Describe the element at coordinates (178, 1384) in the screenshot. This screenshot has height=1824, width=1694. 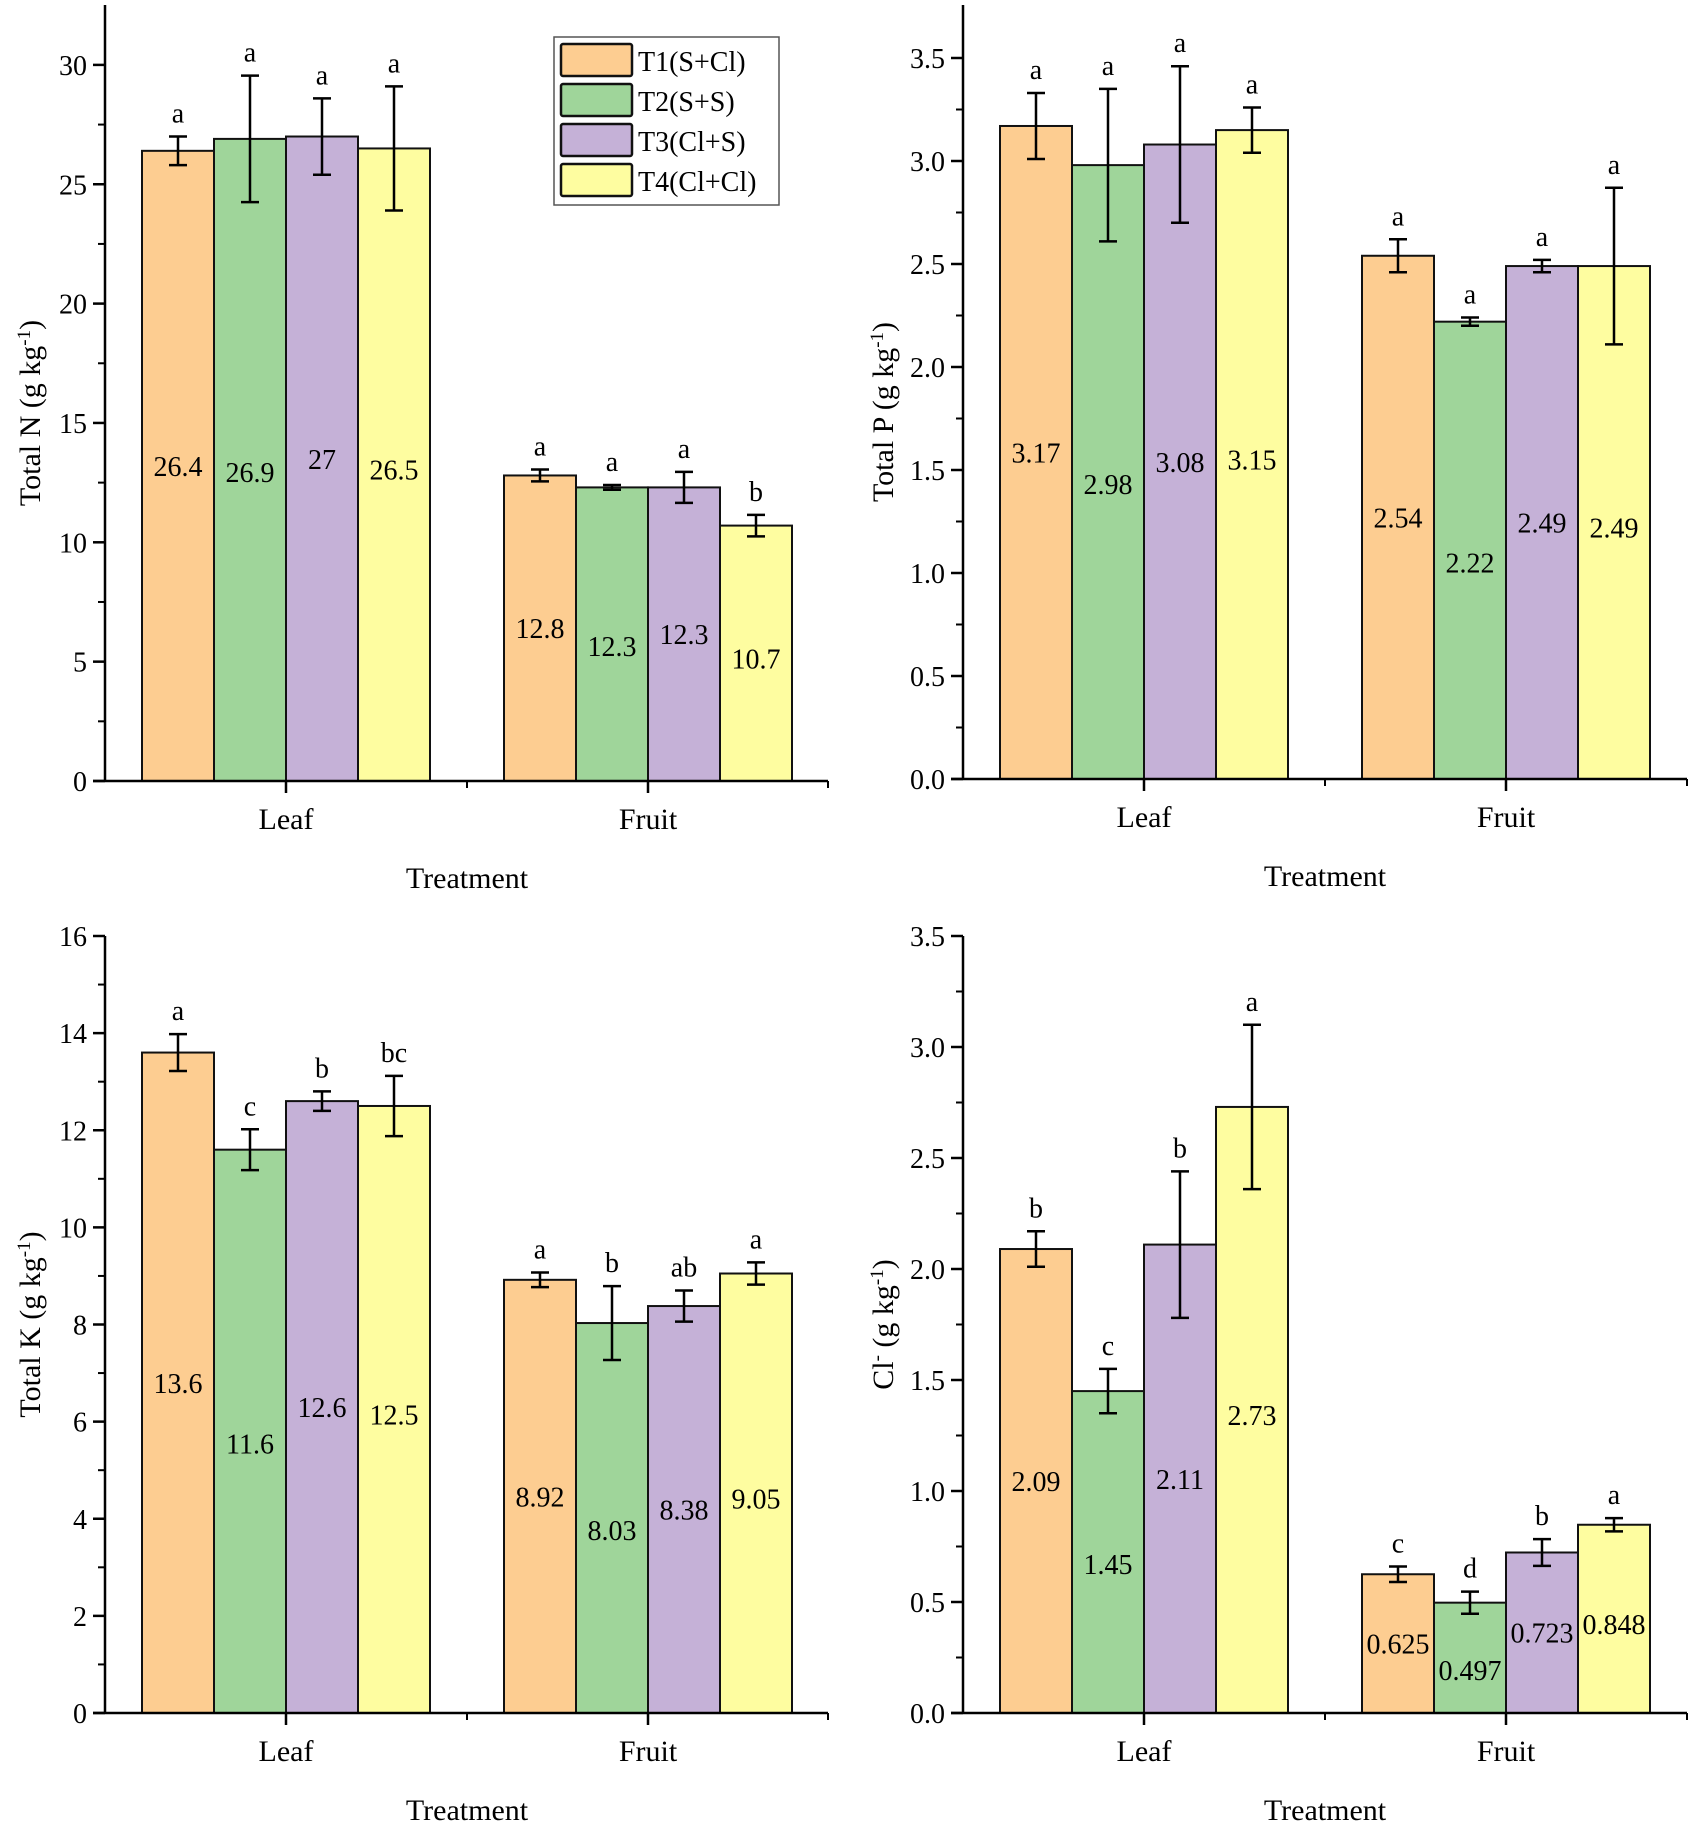
I see `value-label: 13.6` at that location.